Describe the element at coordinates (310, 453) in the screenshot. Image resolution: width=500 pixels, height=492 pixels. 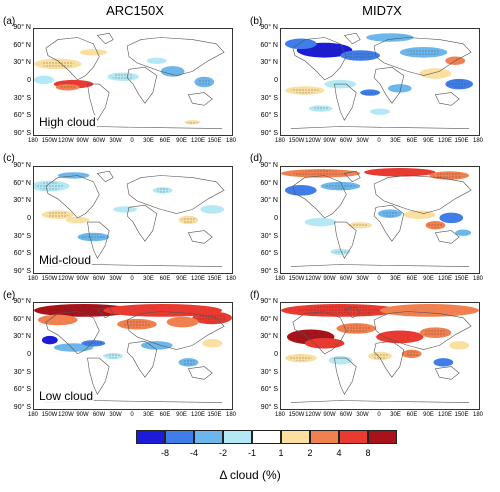
I see `colorbar-label: 2` at that location.